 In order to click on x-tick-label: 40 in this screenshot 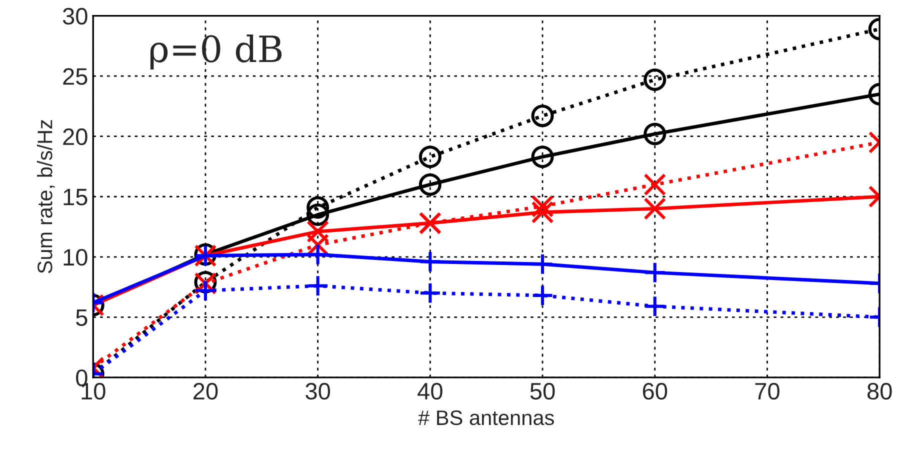, I will do `click(430, 391)`.